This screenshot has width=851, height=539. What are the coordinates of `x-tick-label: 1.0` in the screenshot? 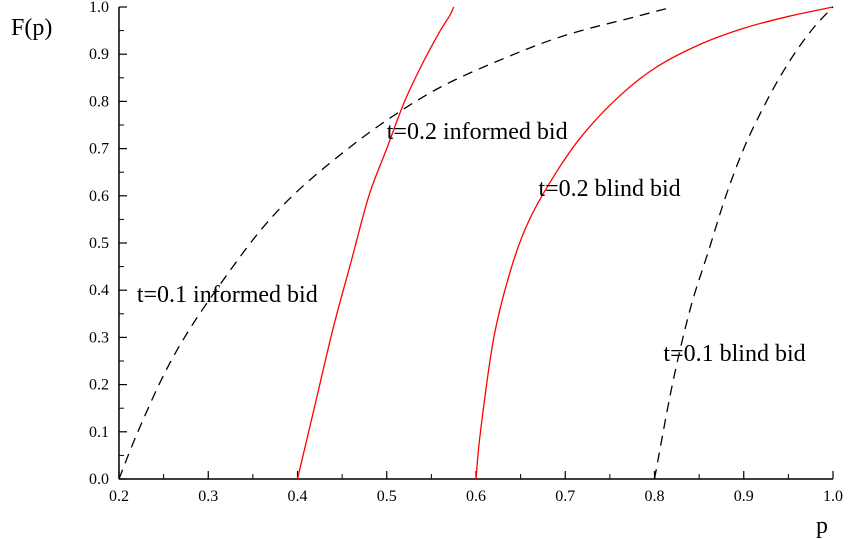 It's located at (833, 496).